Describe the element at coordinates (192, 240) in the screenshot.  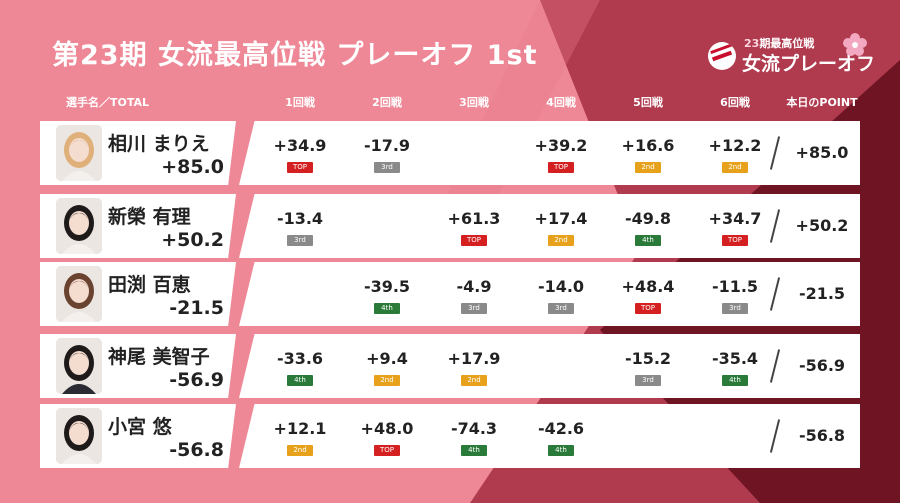
I see `player-total: +50.2` at that location.